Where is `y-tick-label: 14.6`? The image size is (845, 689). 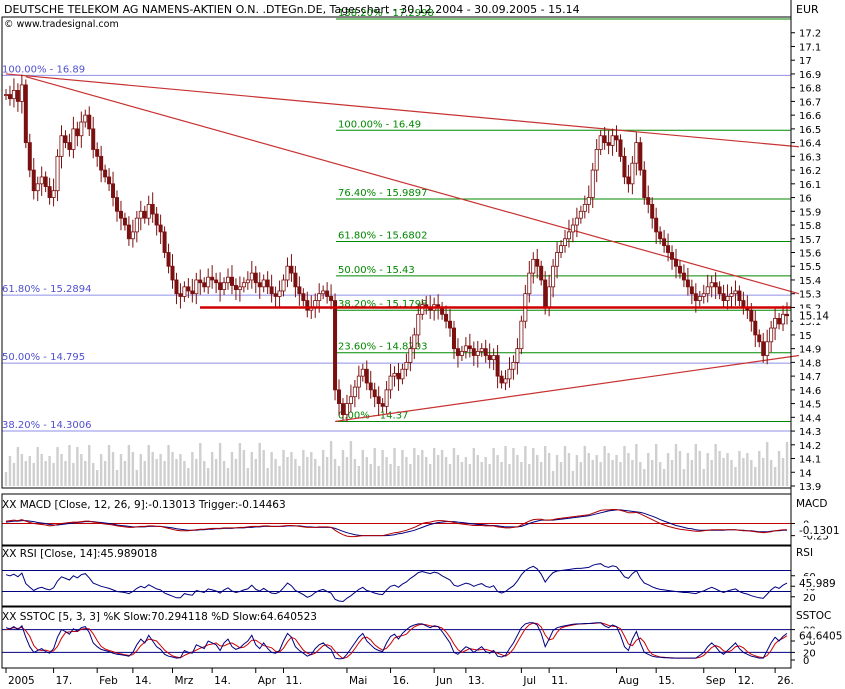 y-tick-label: 14.6 is located at coordinates (810, 391).